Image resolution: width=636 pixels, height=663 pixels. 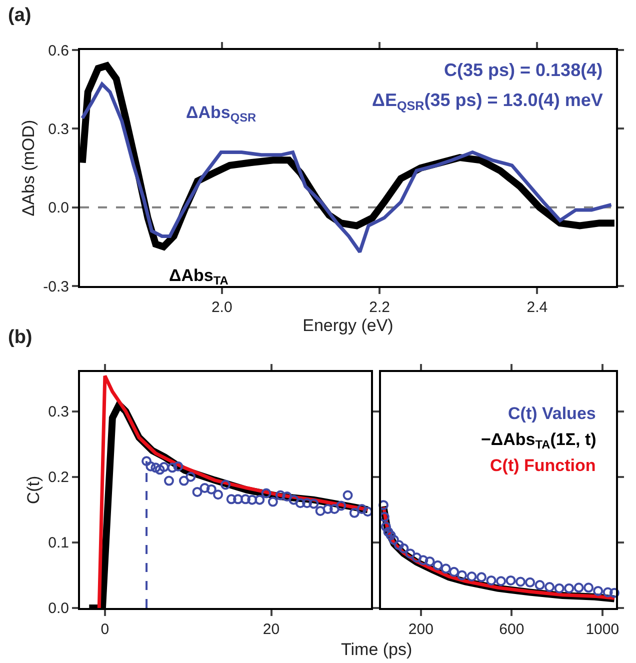 I want to click on series-label: ΔAbs$_{QSR}$, so click(x=221, y=114).